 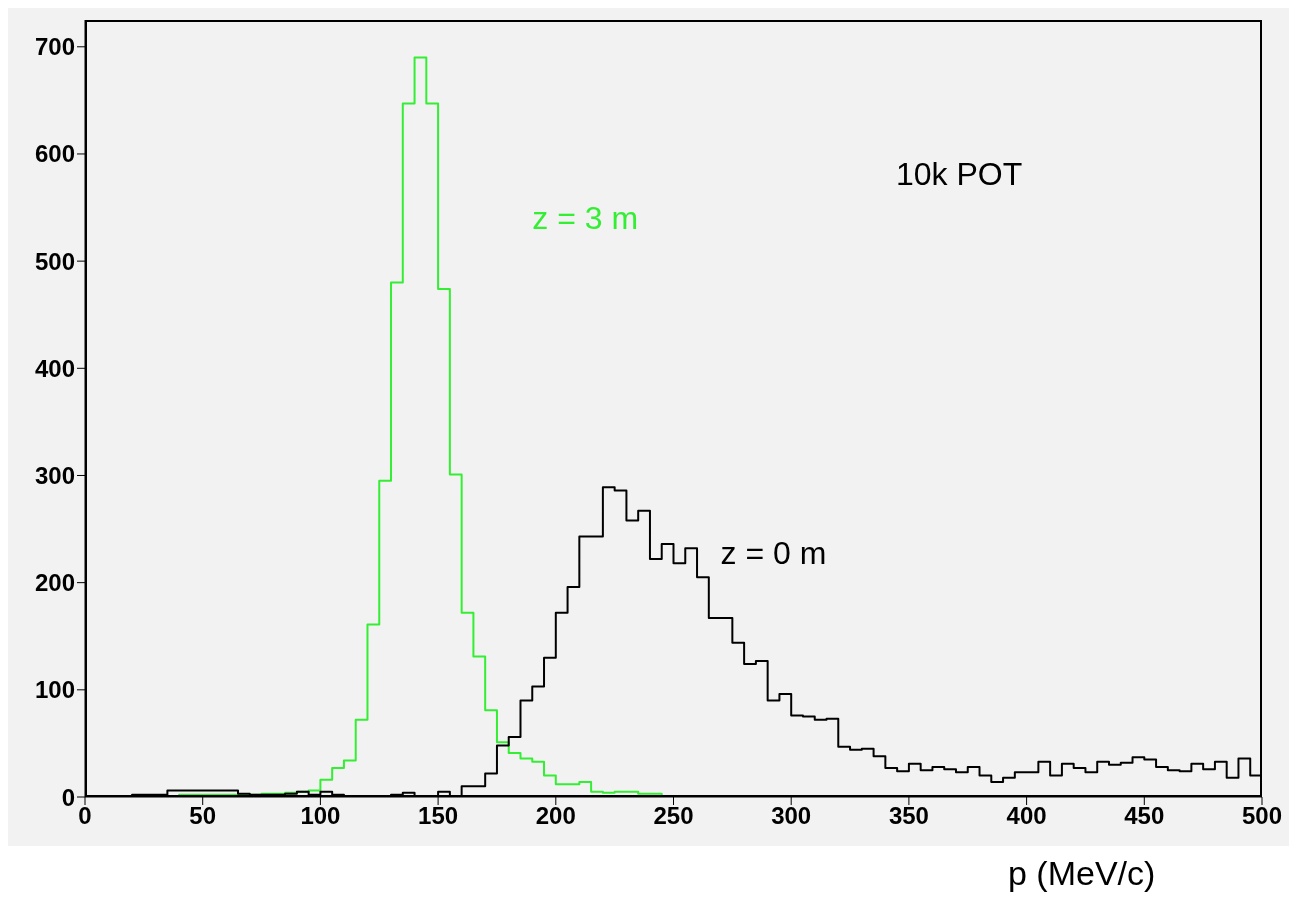 What do you see at coordinates (1144, 816) in the screenshot?
I see `x-tick-label: 450` at bounding box center [1144, 816].